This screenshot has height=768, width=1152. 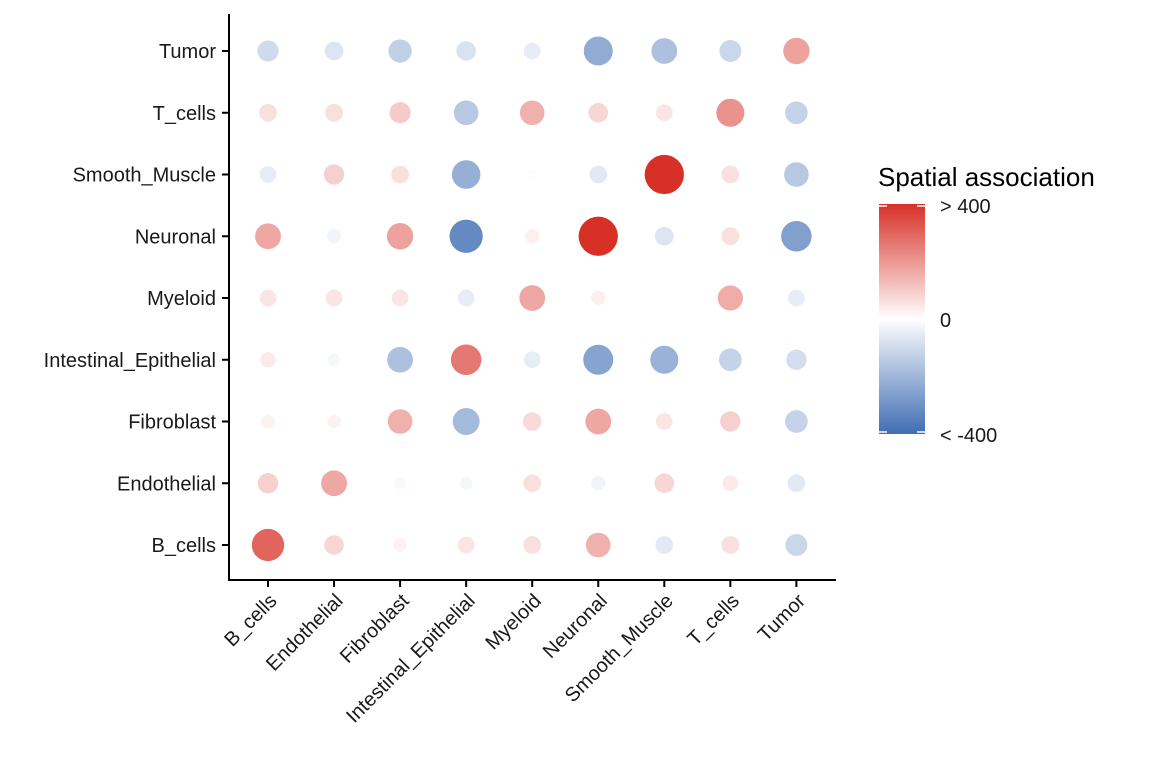 I want to click on bubble-Fibroblast-Intestinal_Epithelial, so click(x=466, y=421).